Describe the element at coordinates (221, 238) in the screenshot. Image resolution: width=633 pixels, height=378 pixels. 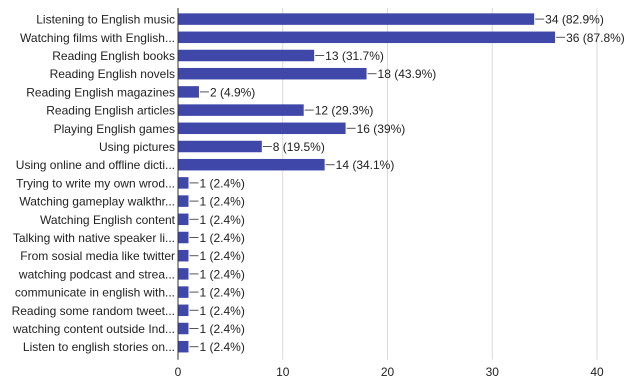
I see `value-label-12: 1 (2.4%)` at that location.